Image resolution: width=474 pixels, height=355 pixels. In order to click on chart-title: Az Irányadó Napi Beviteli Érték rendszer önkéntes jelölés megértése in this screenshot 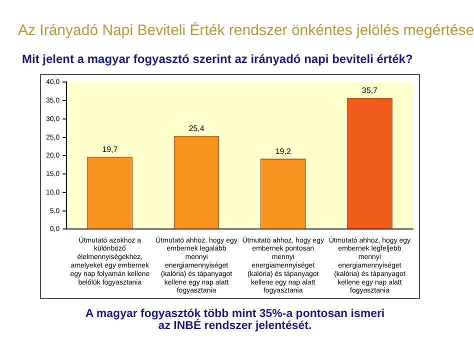, I will do `click(246, 30)`.